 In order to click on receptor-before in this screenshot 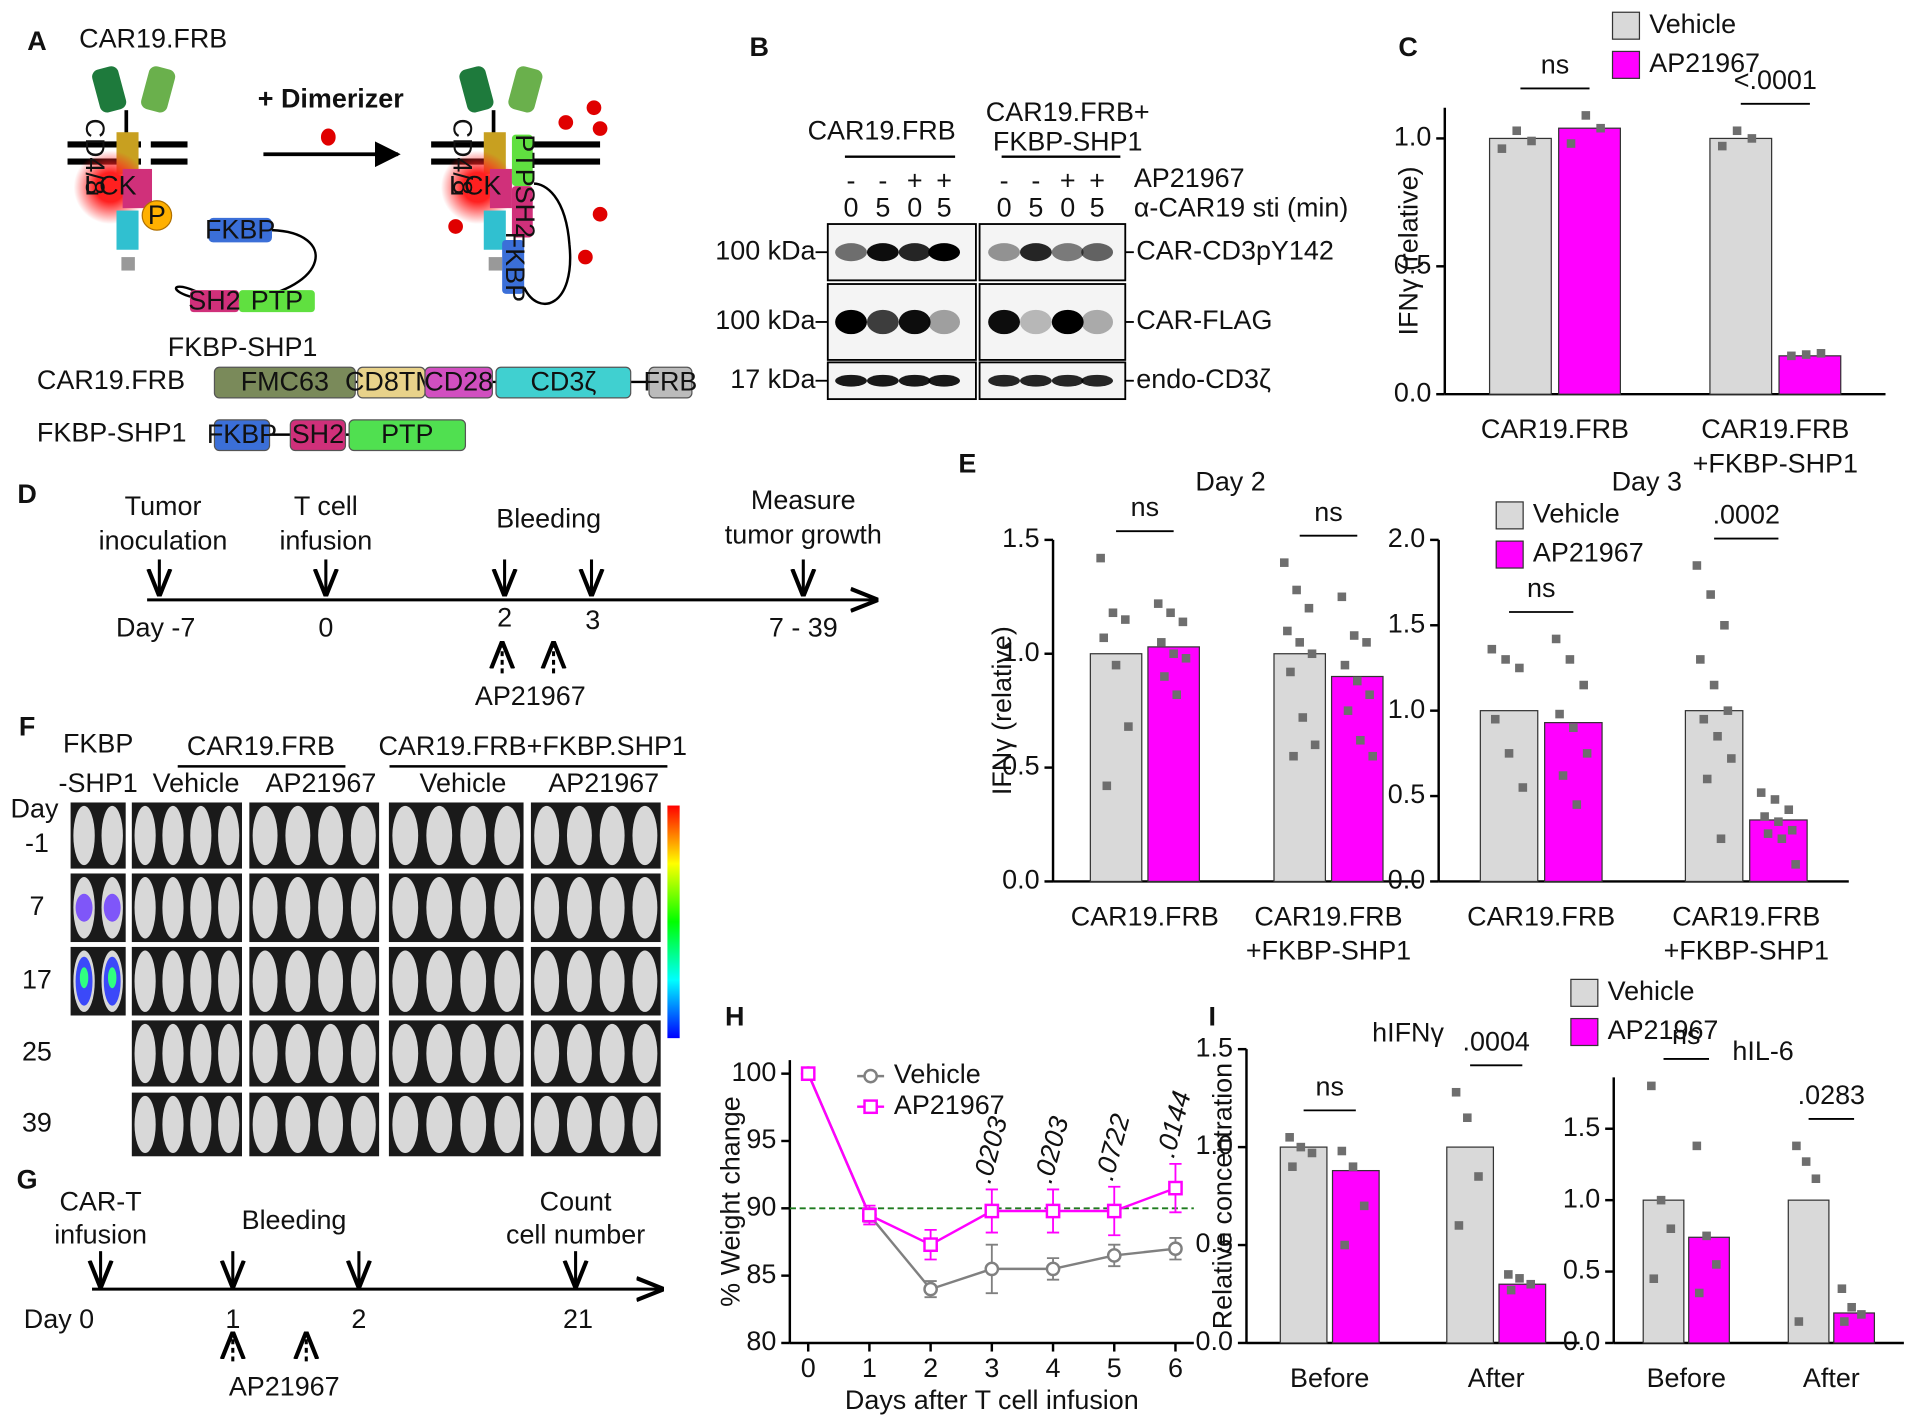, I will do `click(192, 189)`.